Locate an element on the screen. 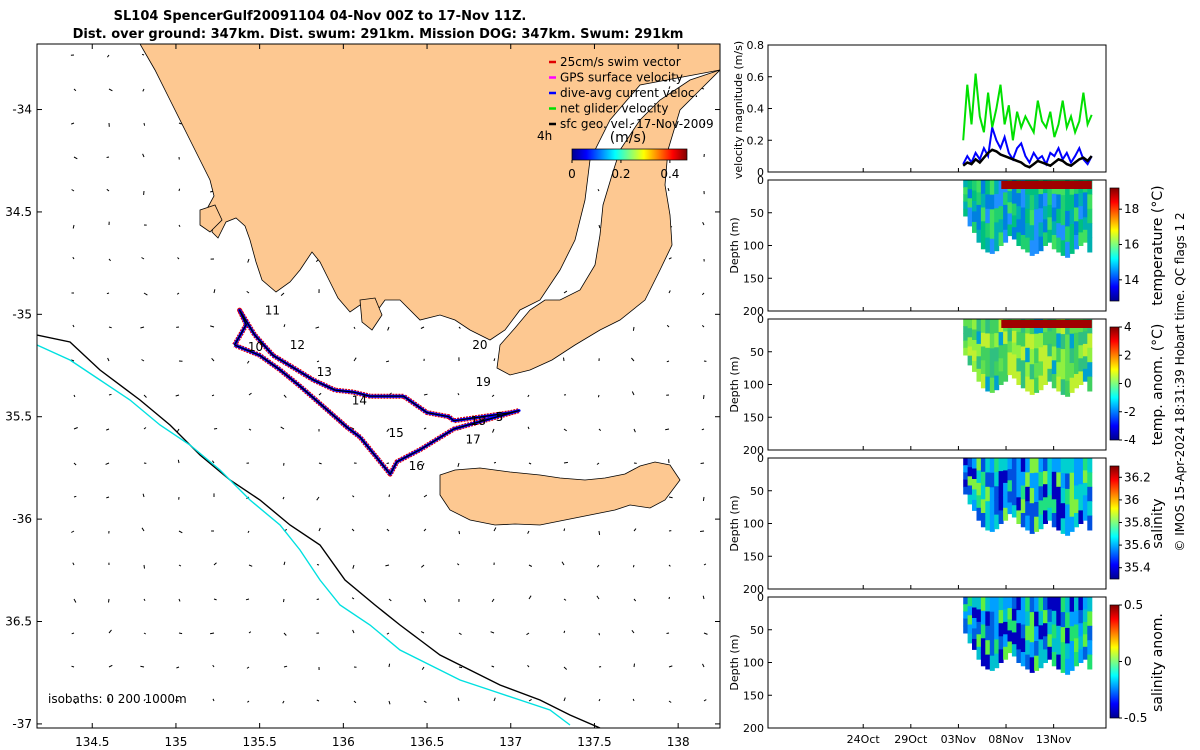 The width and height of the screenshot is (1200, 750). day-label: 14 is located at coordinates (359, 400).